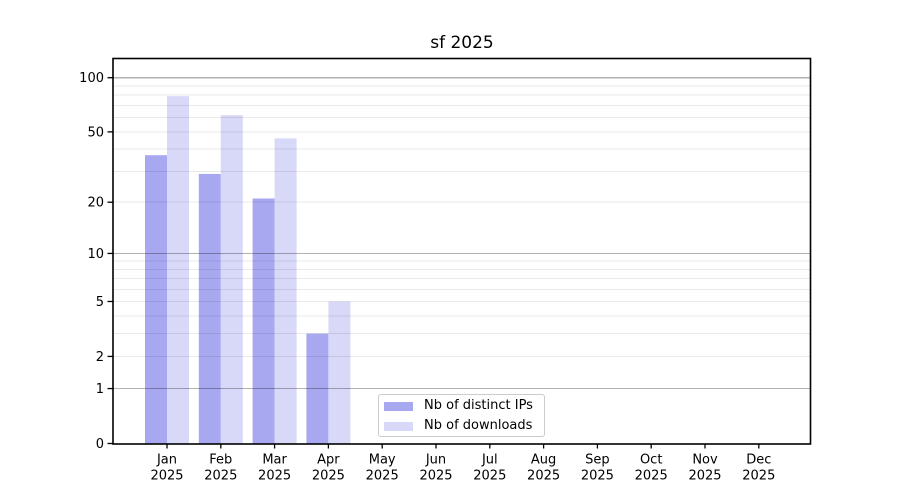 The image size is (900, 500). I want to click on y-tick-label: 0, so click(100, 444).